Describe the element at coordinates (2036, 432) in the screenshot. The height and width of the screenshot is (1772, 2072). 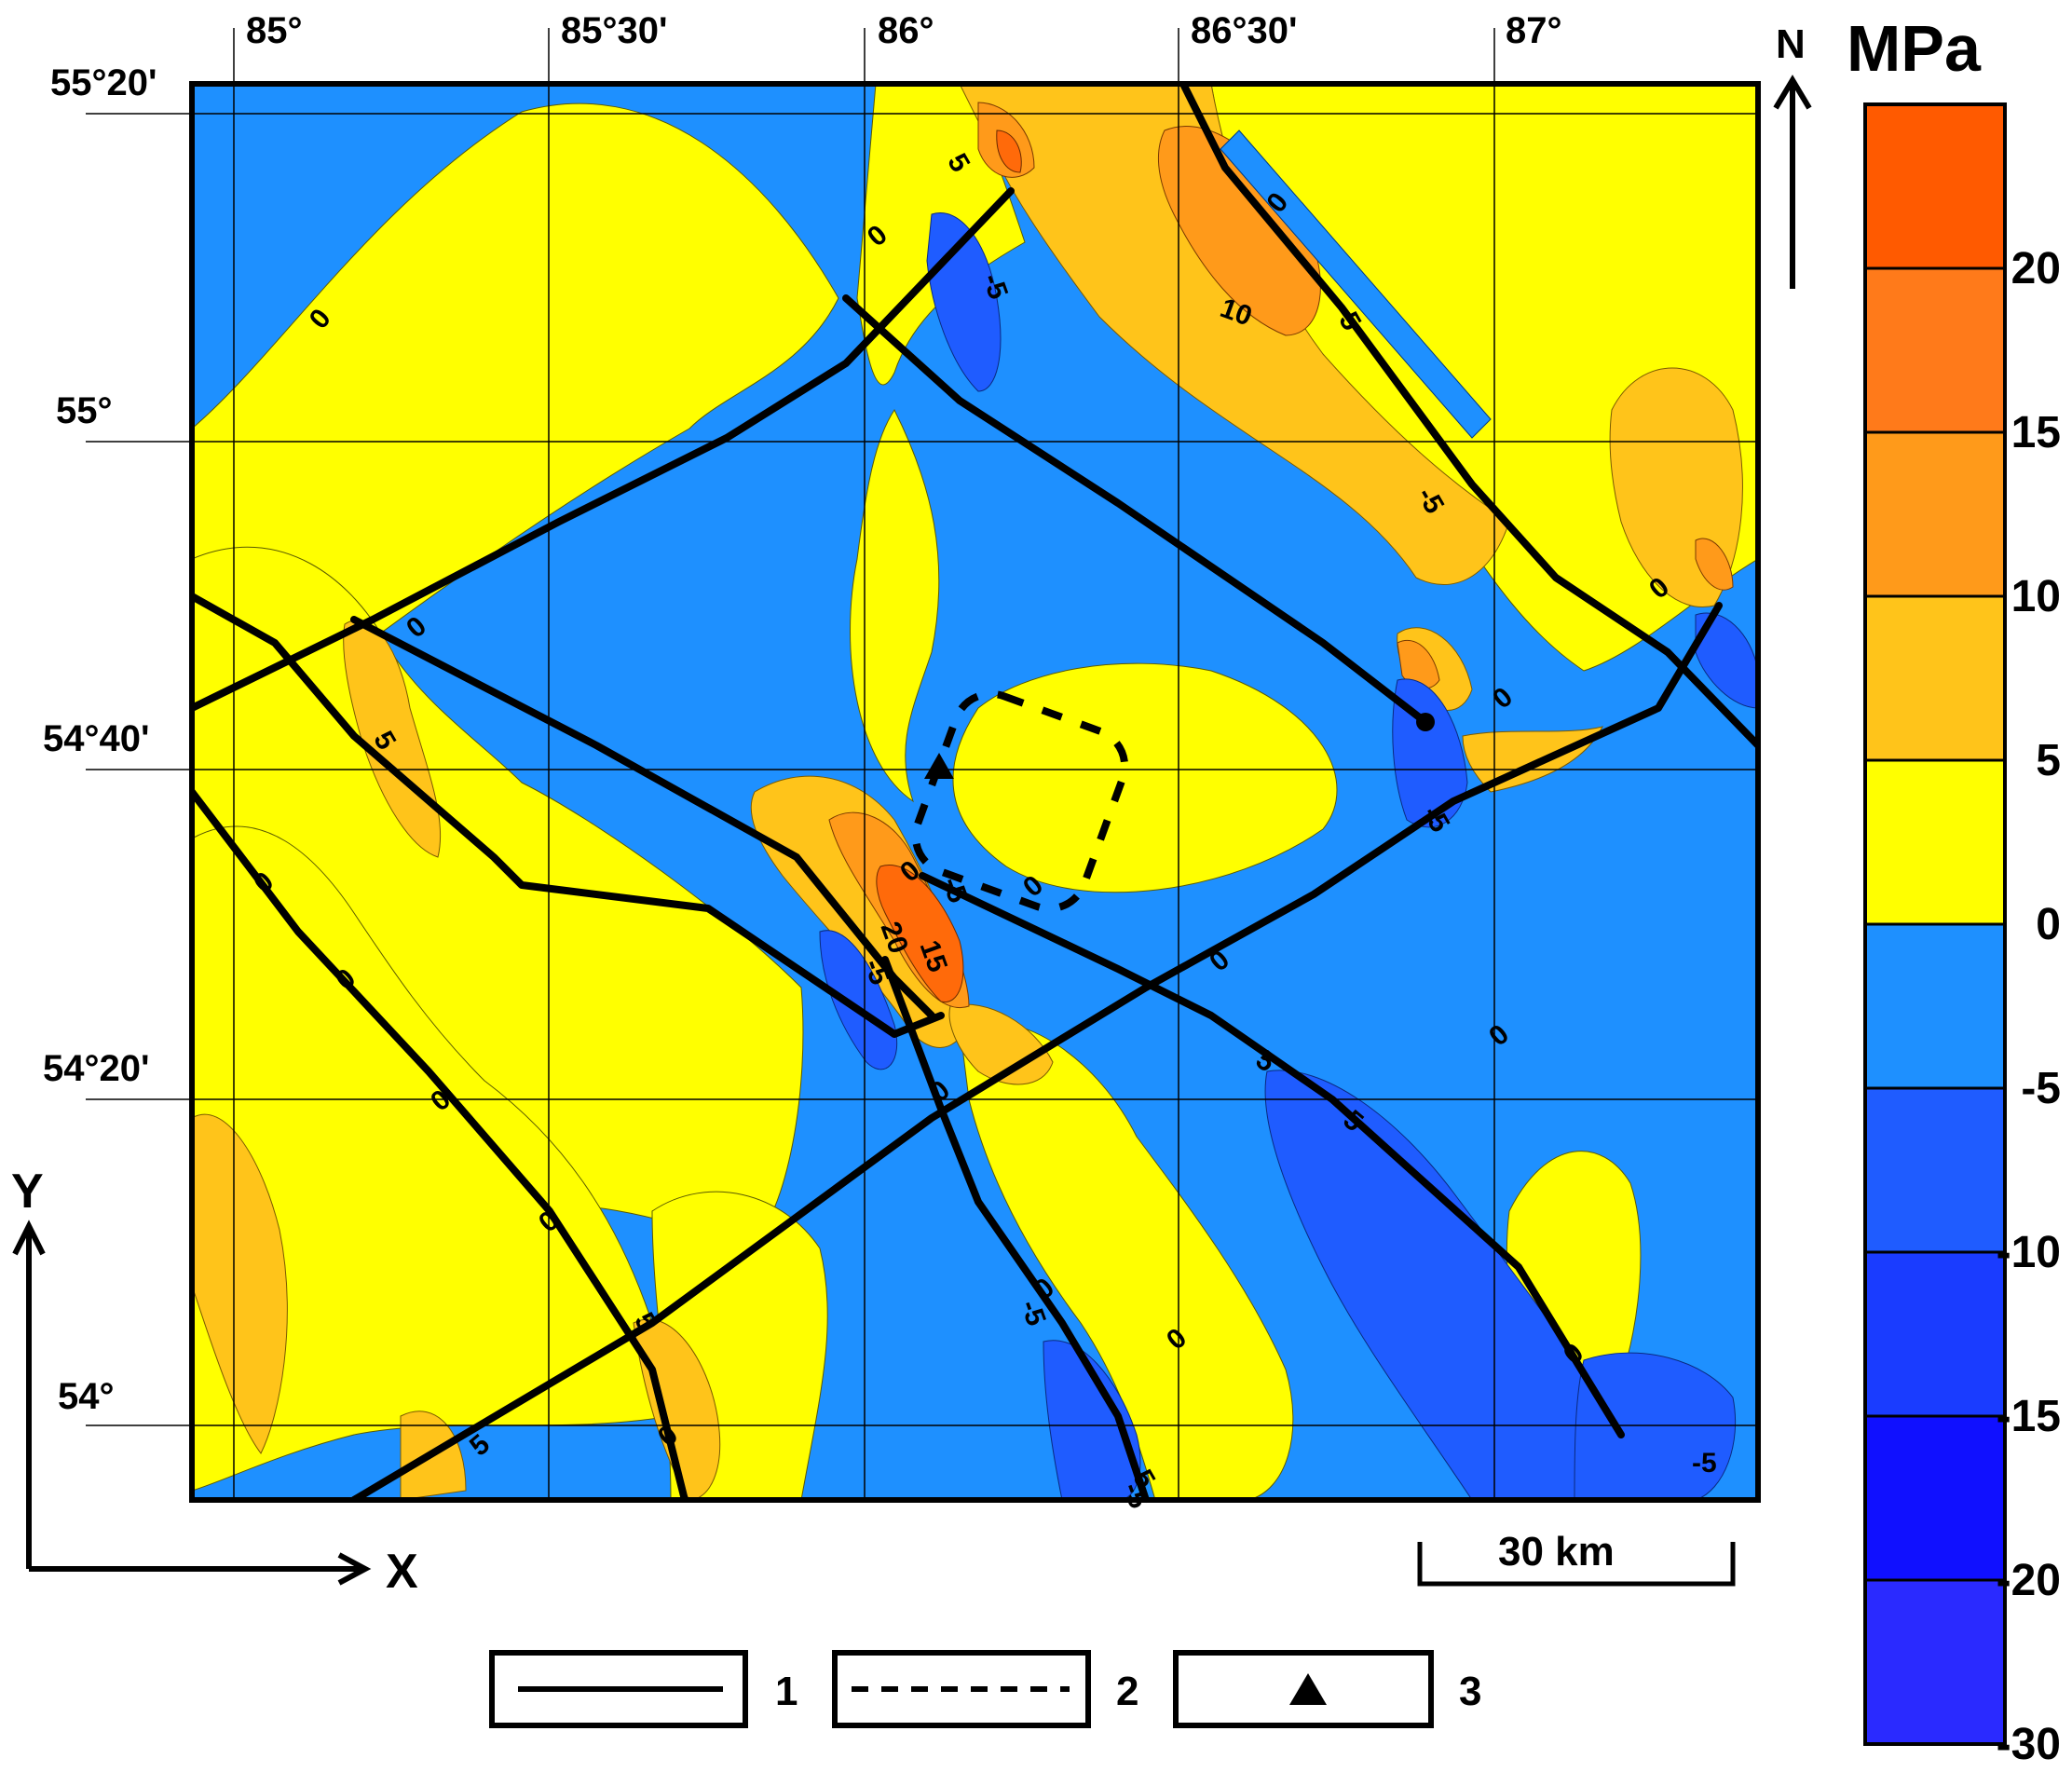
I see `colorbar-tick-label: 15` at that location.